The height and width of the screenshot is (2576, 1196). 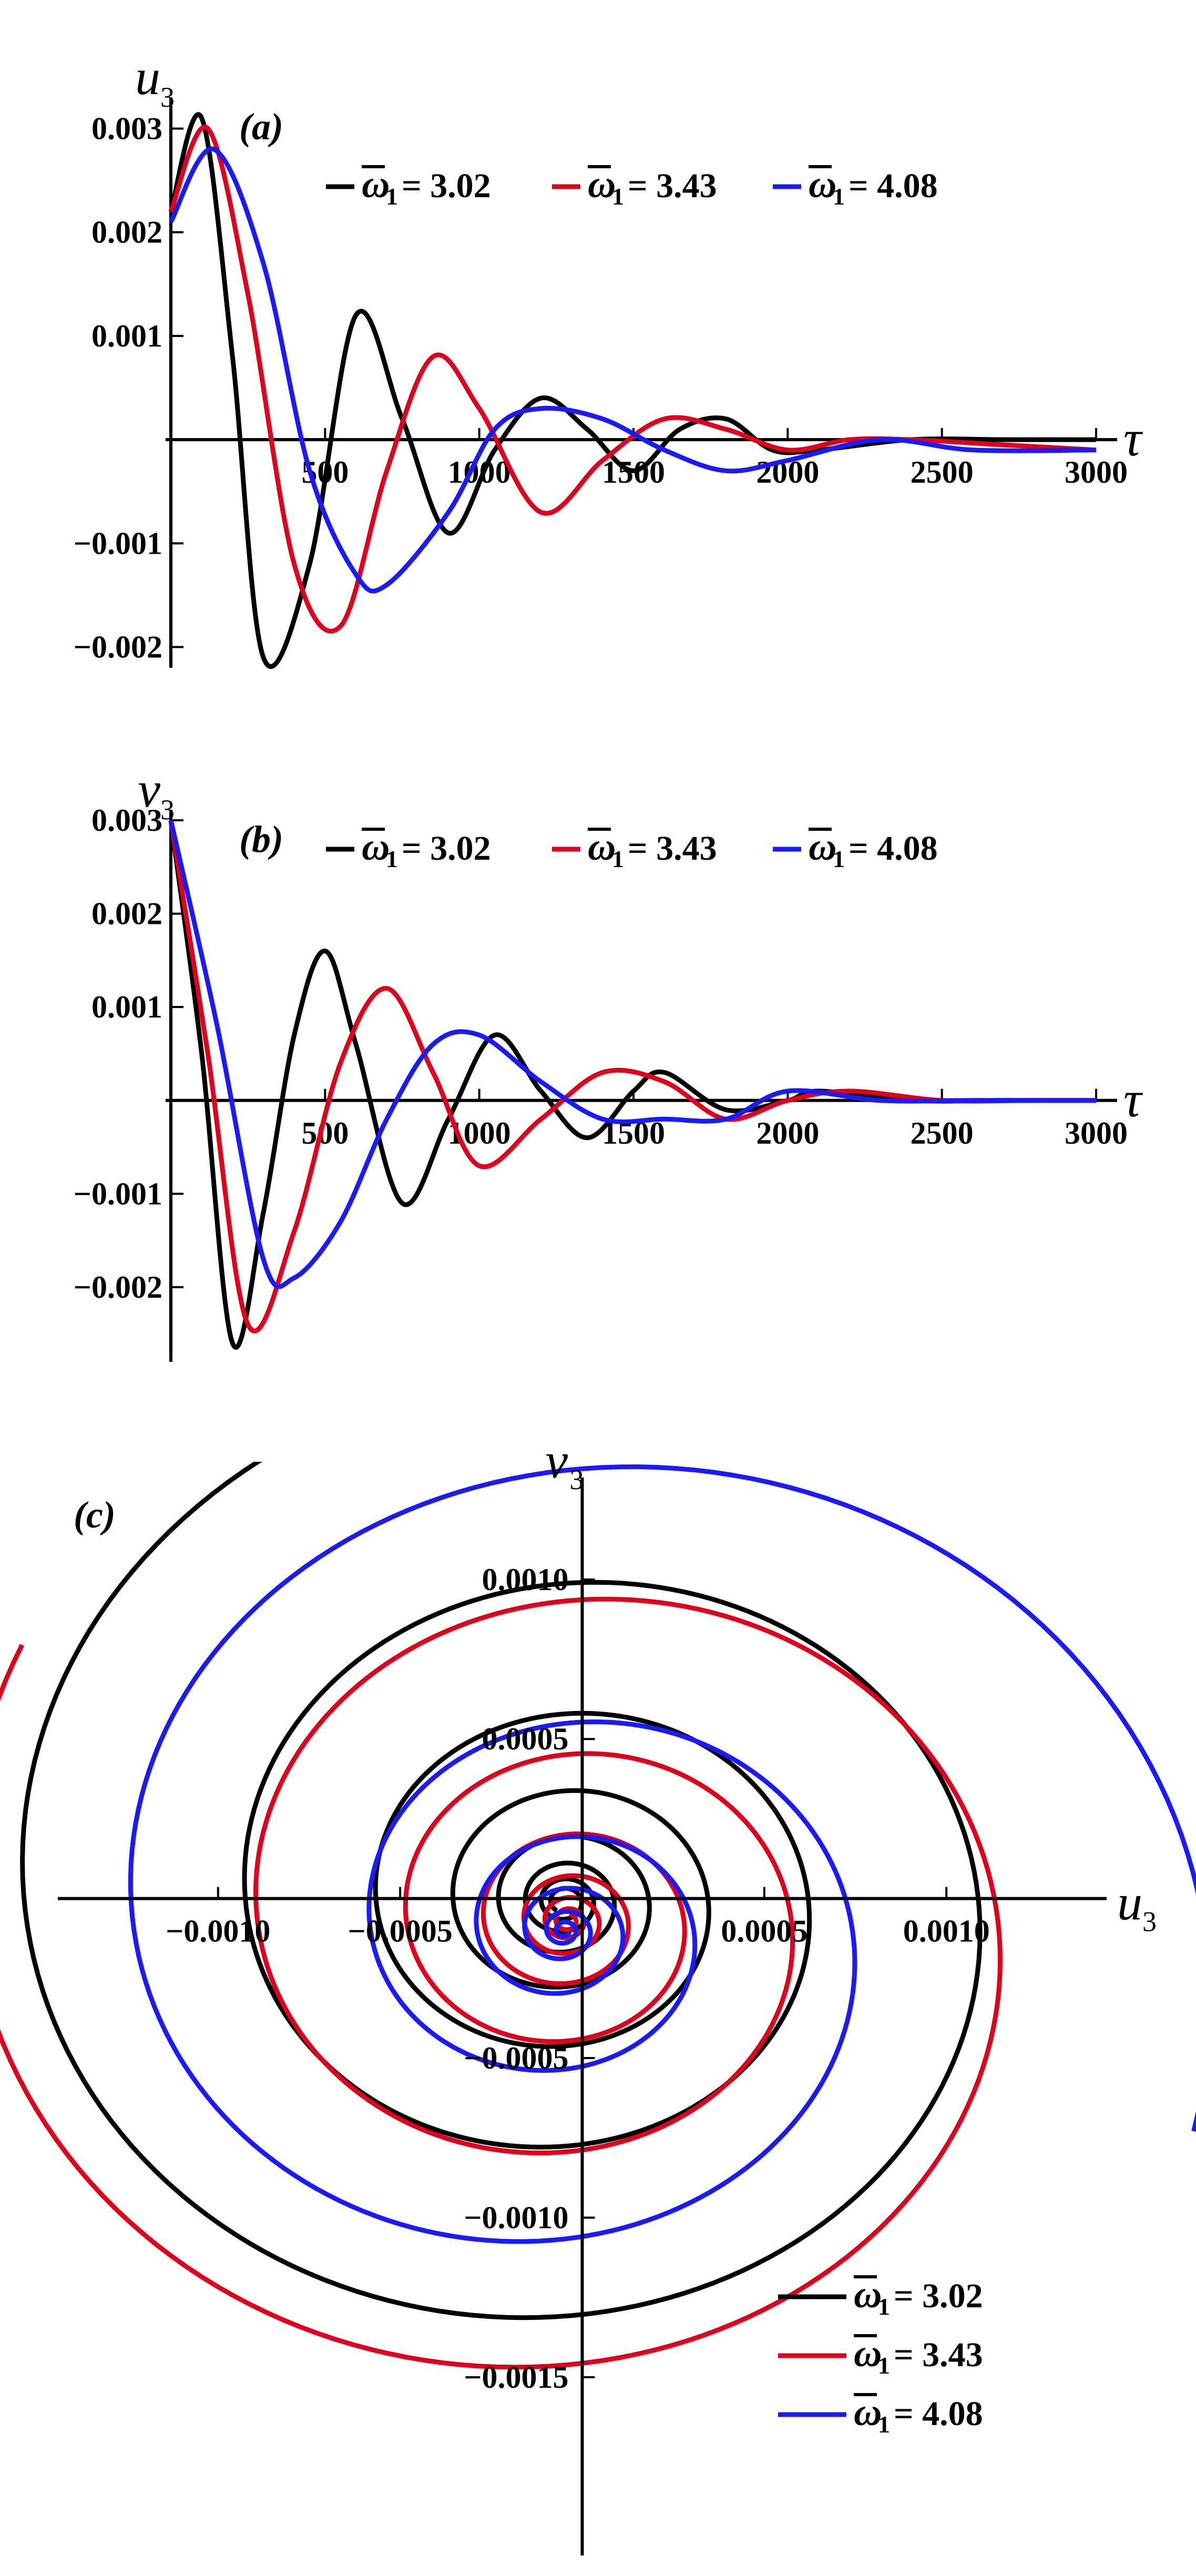 I want to click on legend-omega-c2: ω, so click(x=868, y=2412).